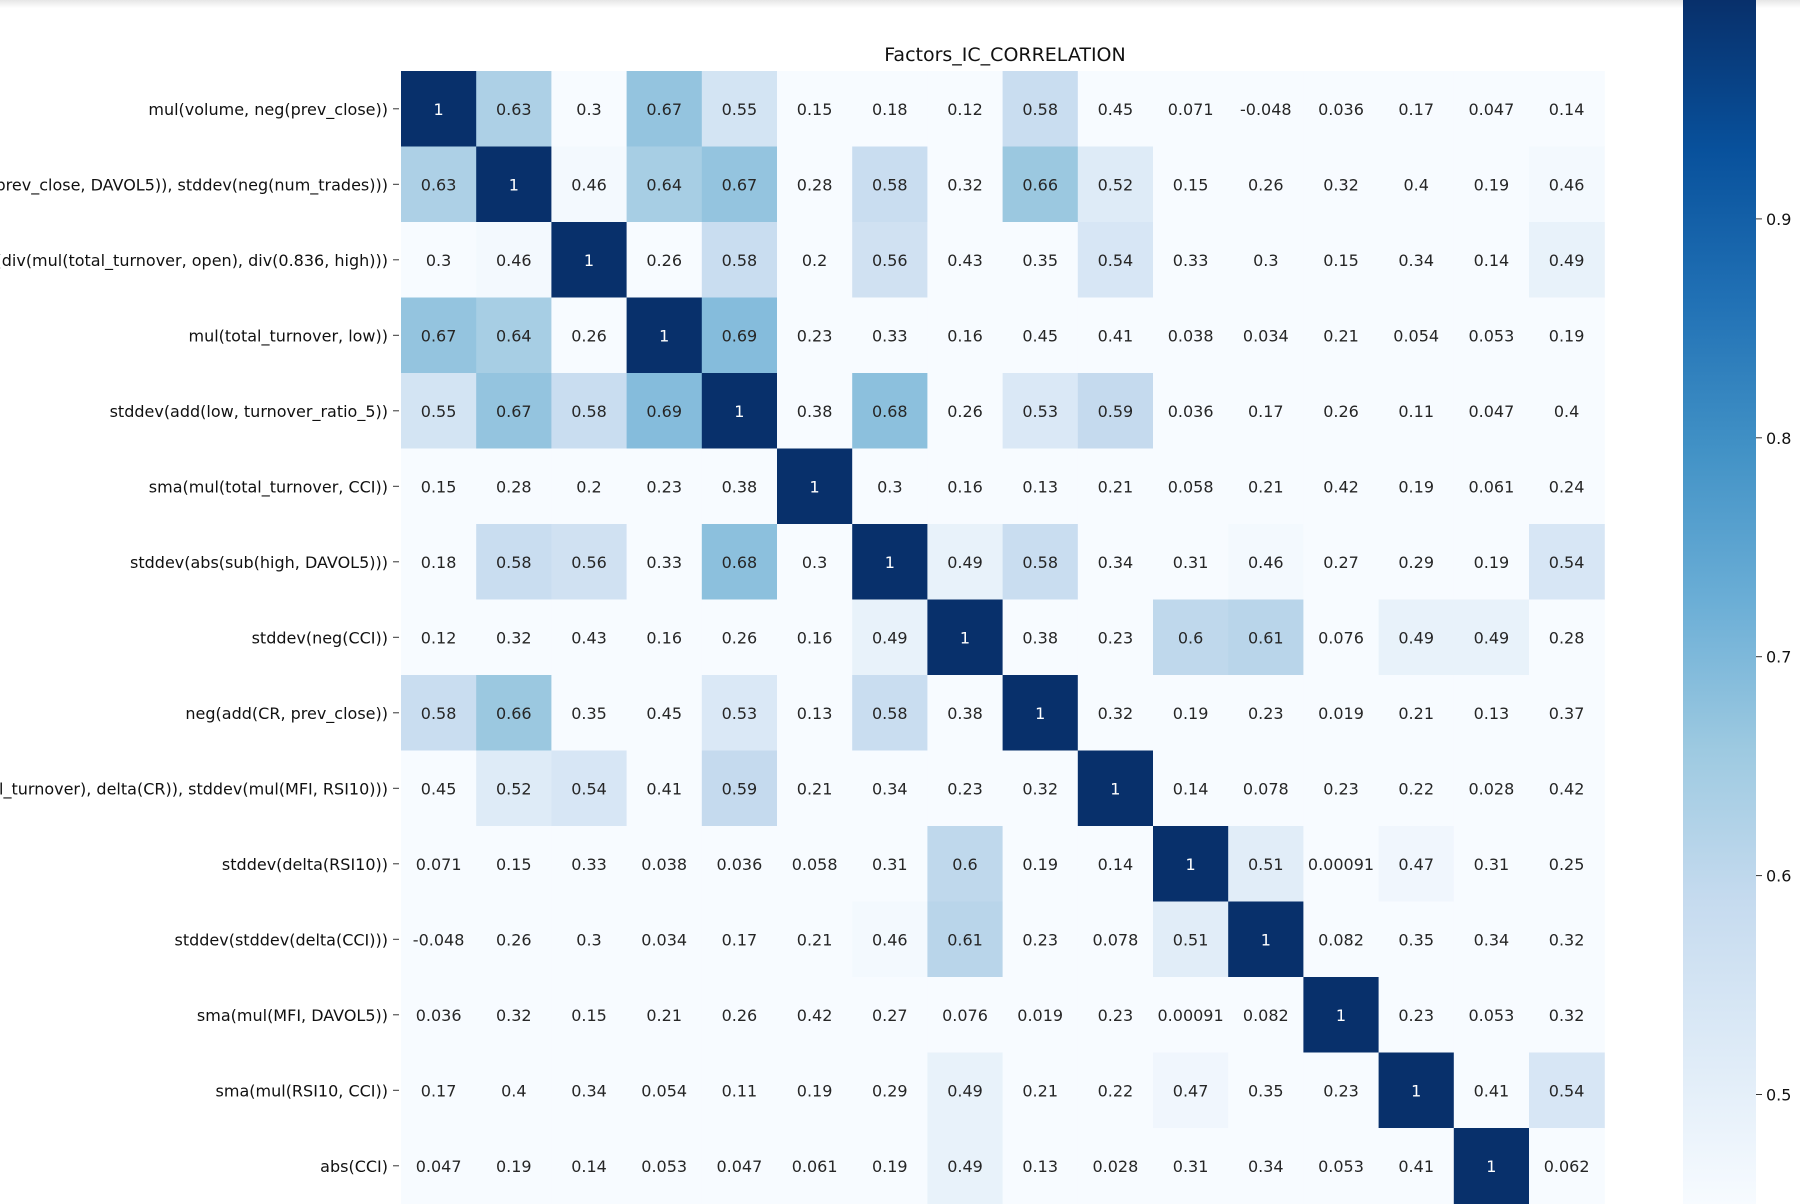 Image resolution: width=1800 pixels, height=1204 pixels. I want to click on cell-value-label: 0.29, so click(890, 1090).